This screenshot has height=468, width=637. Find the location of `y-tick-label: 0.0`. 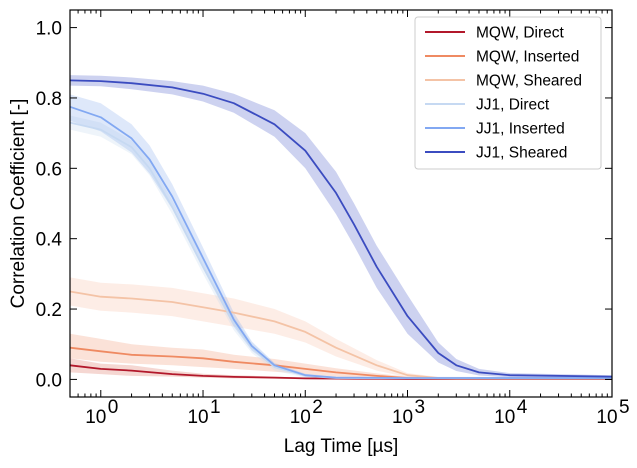

y-tick-label: 0.0 is located at coordinates (49, 380).